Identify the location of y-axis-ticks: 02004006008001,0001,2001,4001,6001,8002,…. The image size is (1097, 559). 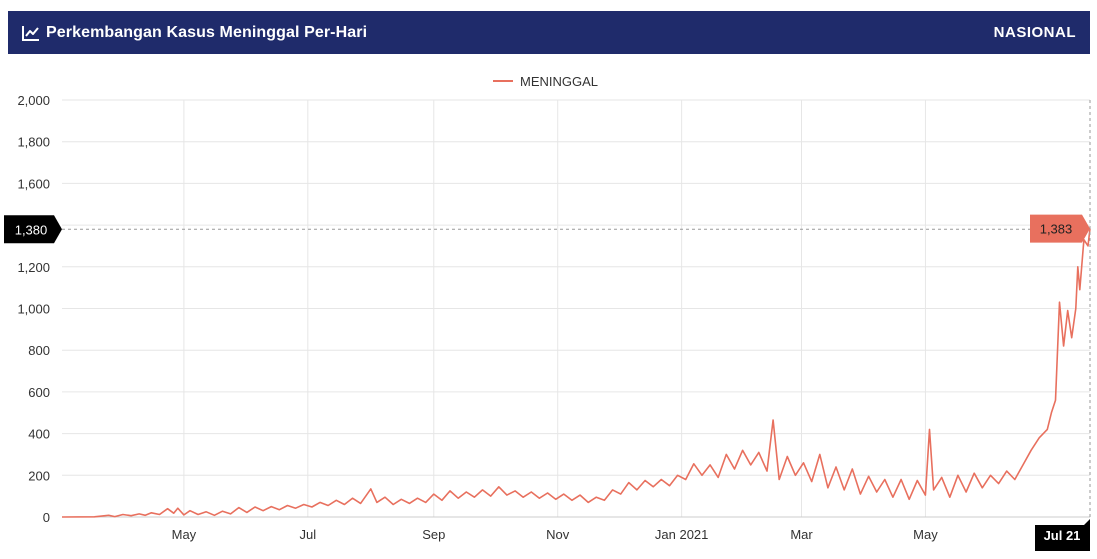
(33, 309).